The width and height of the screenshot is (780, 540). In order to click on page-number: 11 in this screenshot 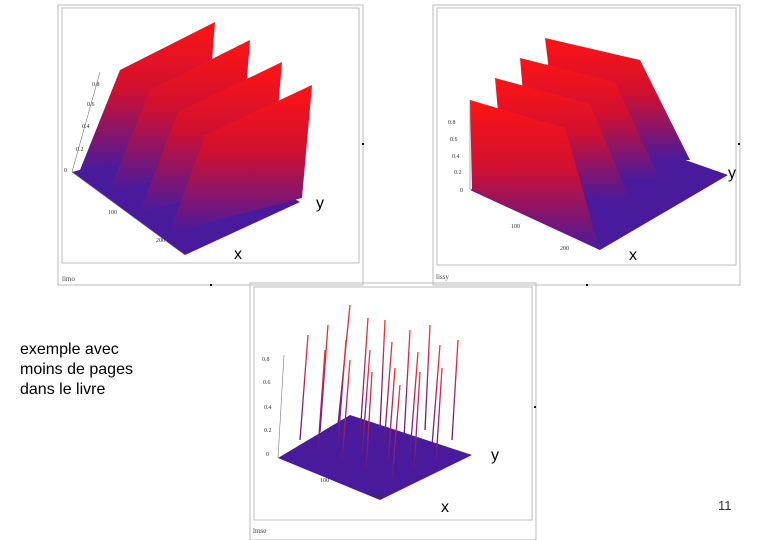, I will do `click(725, 505)`.